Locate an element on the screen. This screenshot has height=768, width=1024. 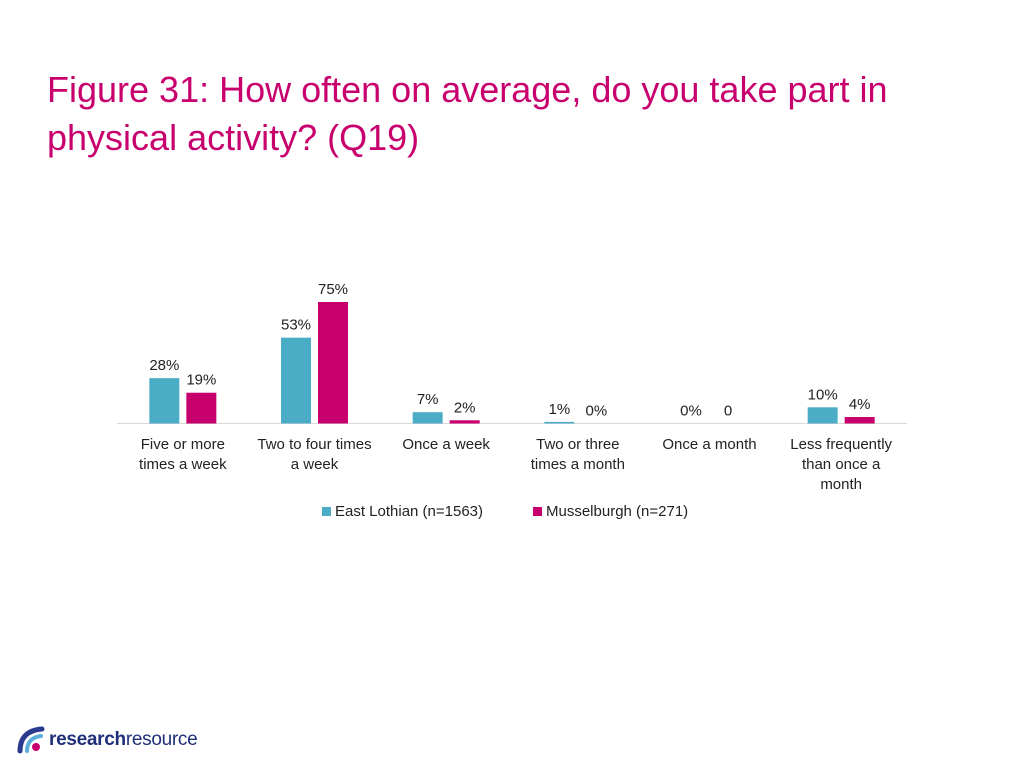
category-label-2-0: Once a week is located at coordinates (446, 444).